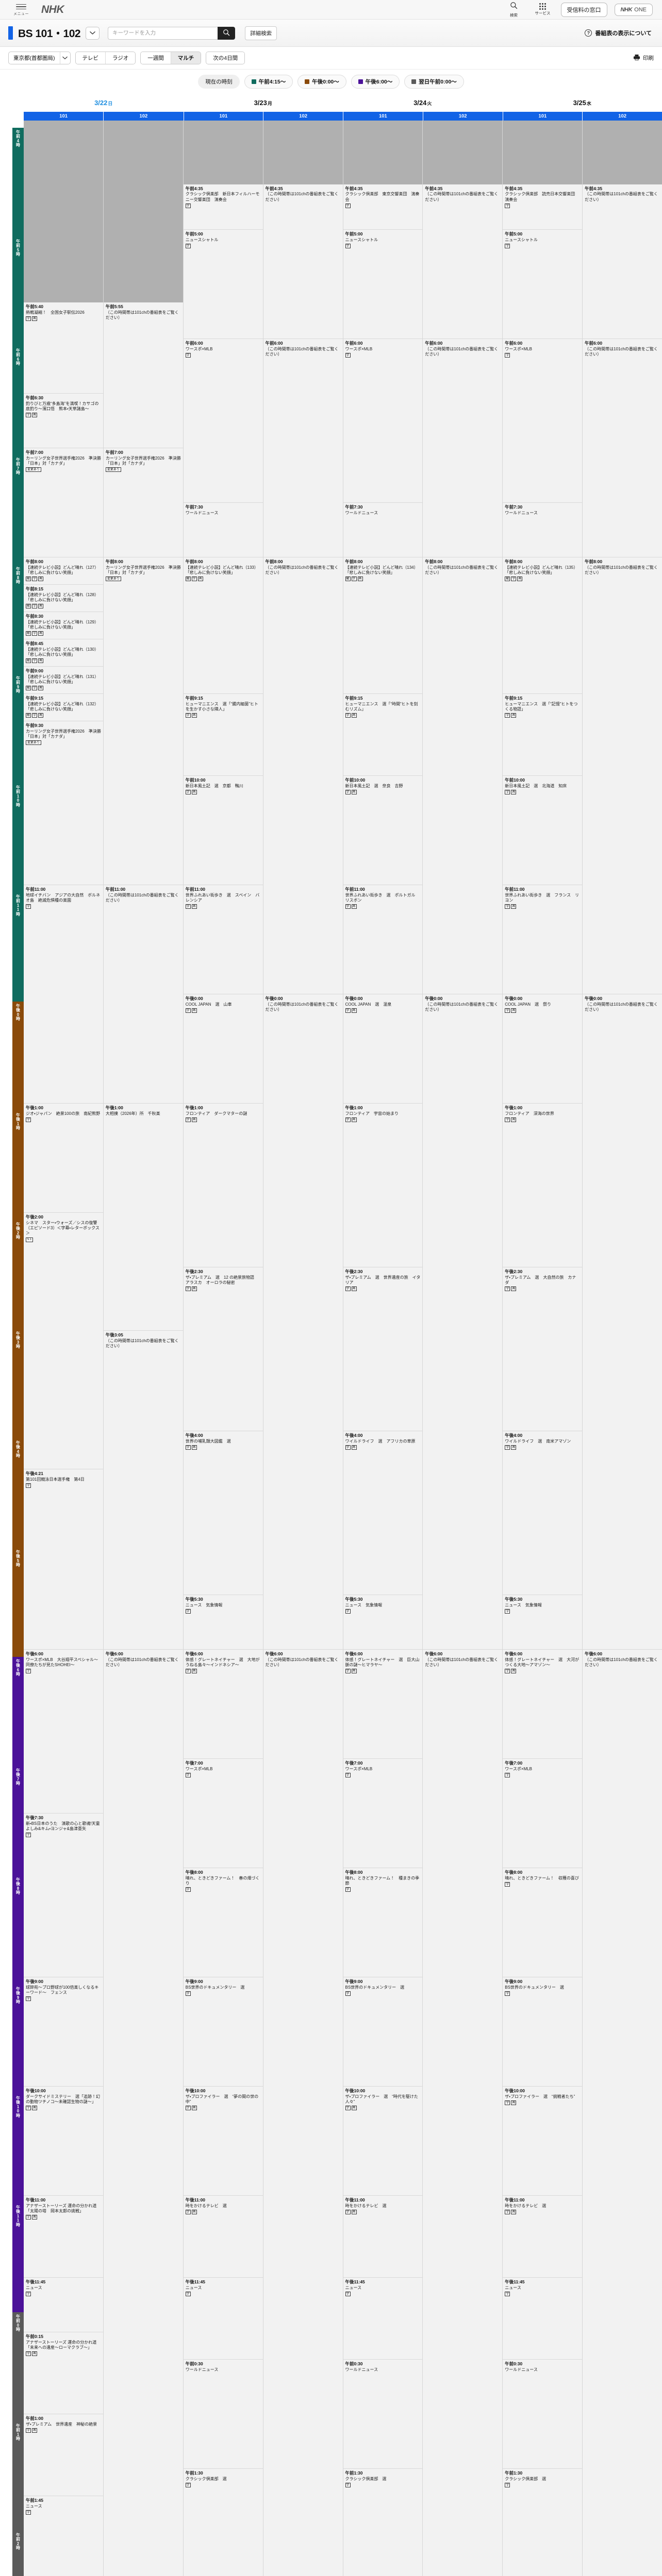 This screenshot has width=662, height=2576. I want to click on program-cell: 午後6:00 体感！グレートネイチャー 選 巨大山脈の謎〜ヒマラヤ〜字再, so click(383, 1704).